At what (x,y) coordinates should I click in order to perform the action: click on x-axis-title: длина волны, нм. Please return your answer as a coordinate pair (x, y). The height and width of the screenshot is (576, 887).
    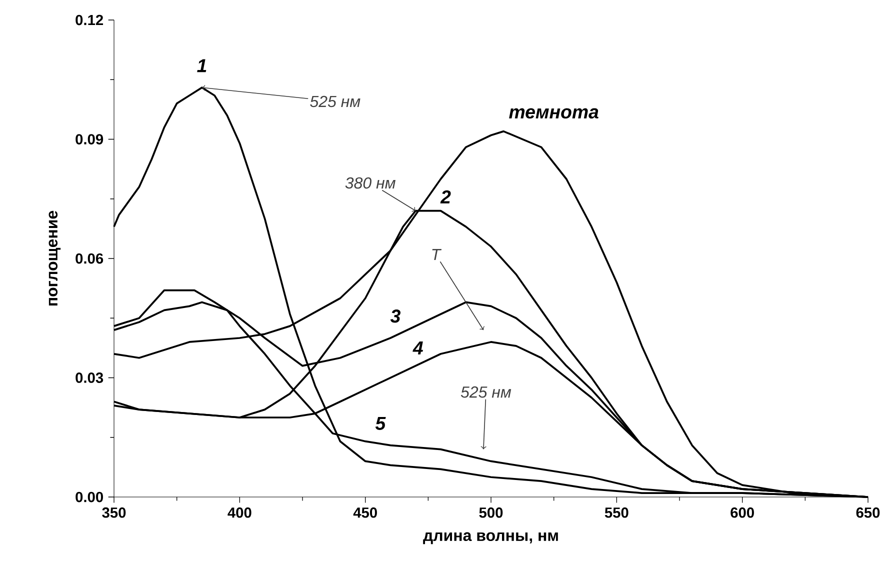
    Looking at the image, I should click on (490, 538).